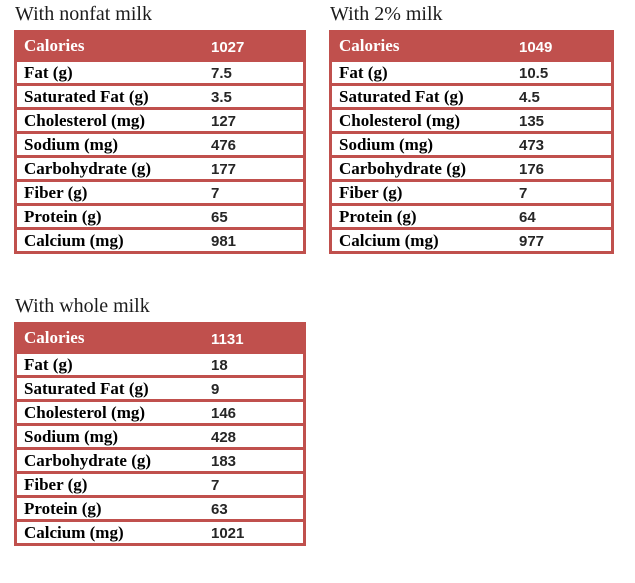 This screenshot has width=635, height=583. I want to click on table-row: Fat (g) 10.5, so click(471, 71).